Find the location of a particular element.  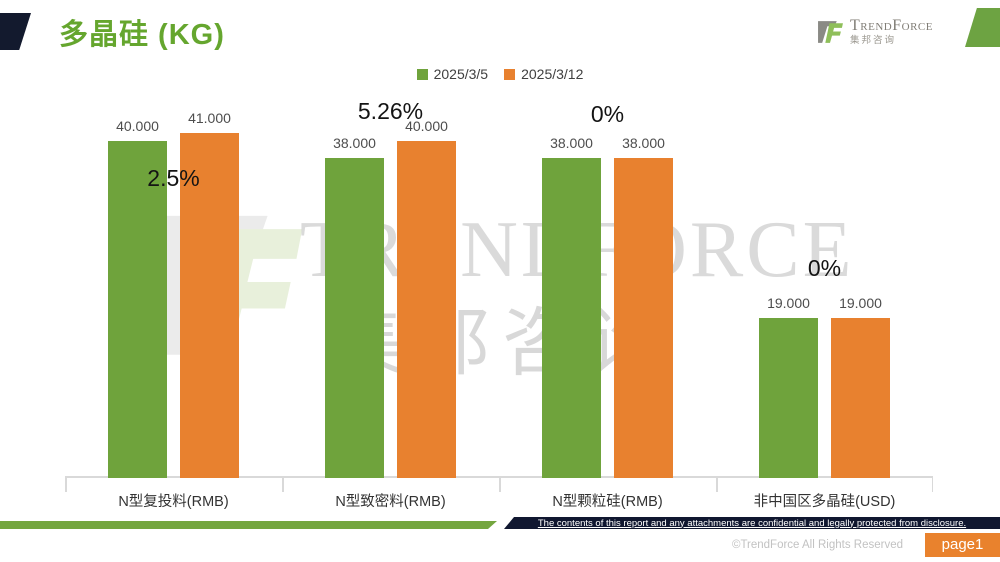

bar-value-label: 41.000 is located at coordinates (209, 118).